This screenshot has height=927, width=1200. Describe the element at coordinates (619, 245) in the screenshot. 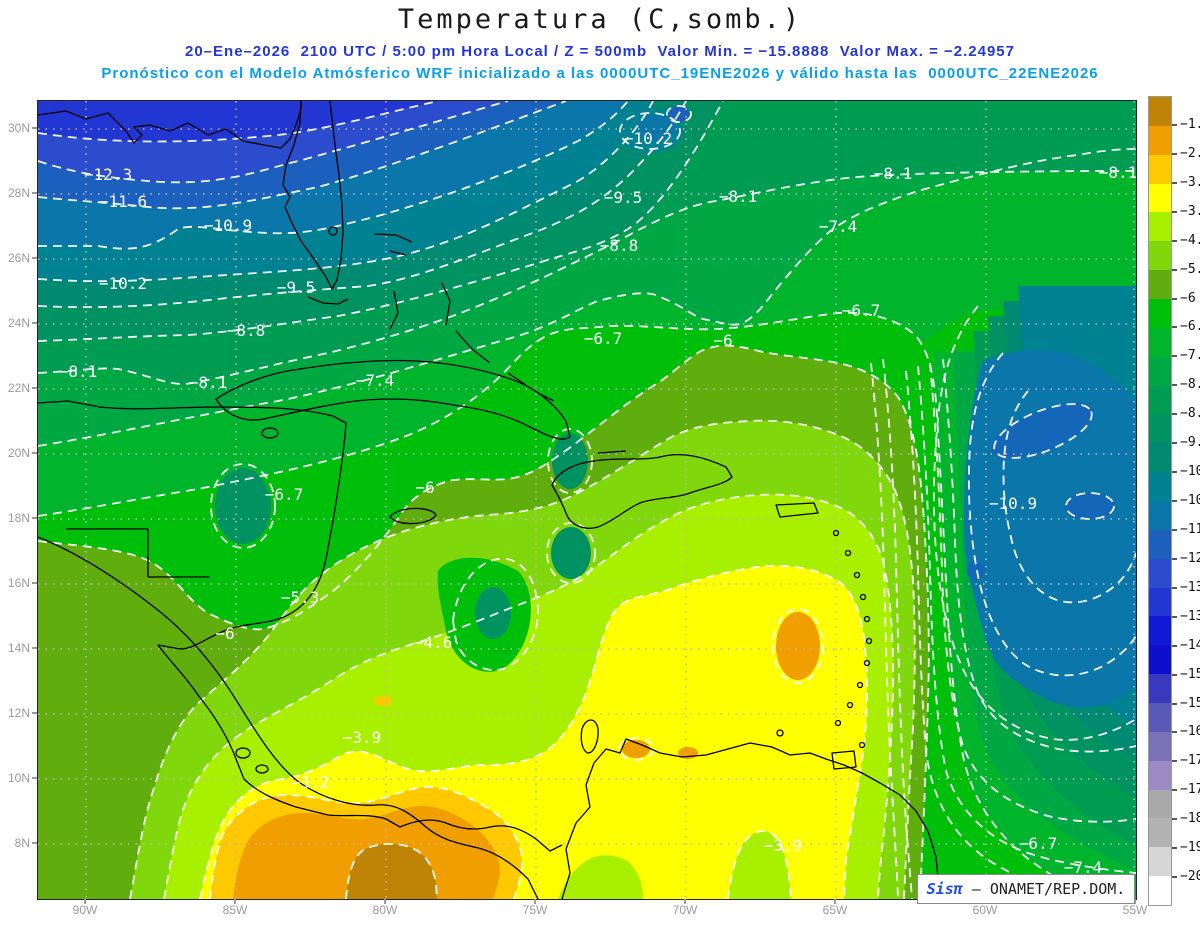

I see `contour-value-label: −8.8` at that location.